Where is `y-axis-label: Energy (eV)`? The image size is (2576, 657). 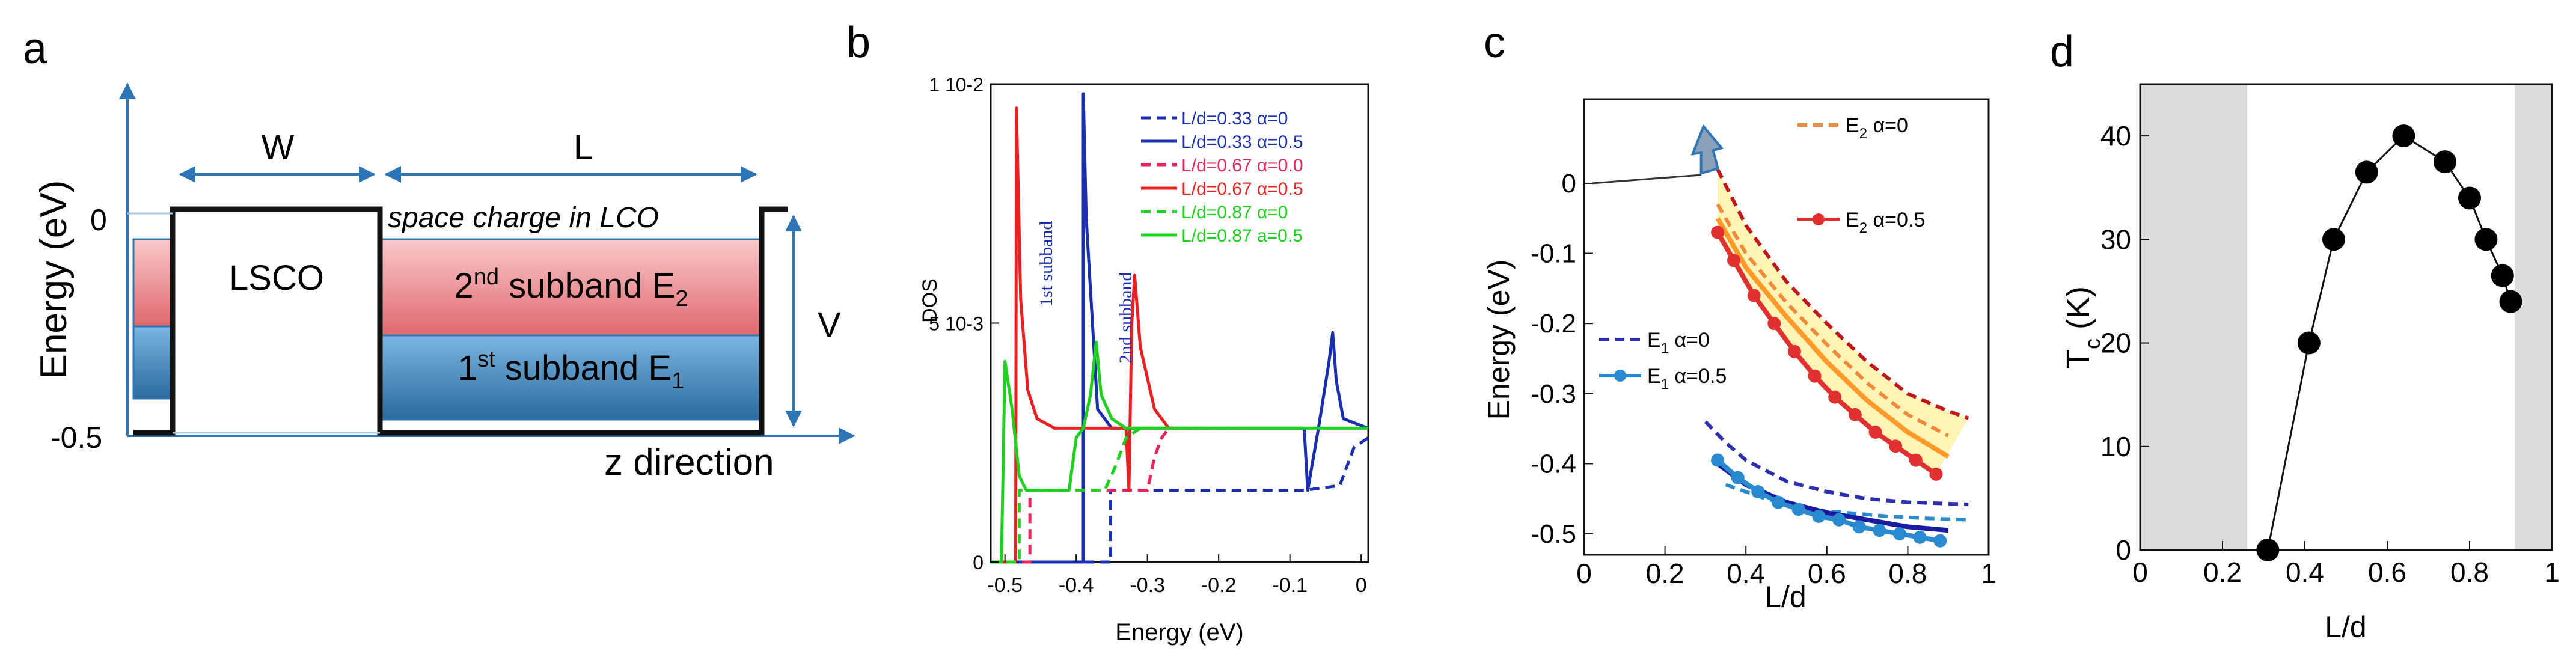 y-axis-label: Energy (eV) is located at coordinates (1499, 340).